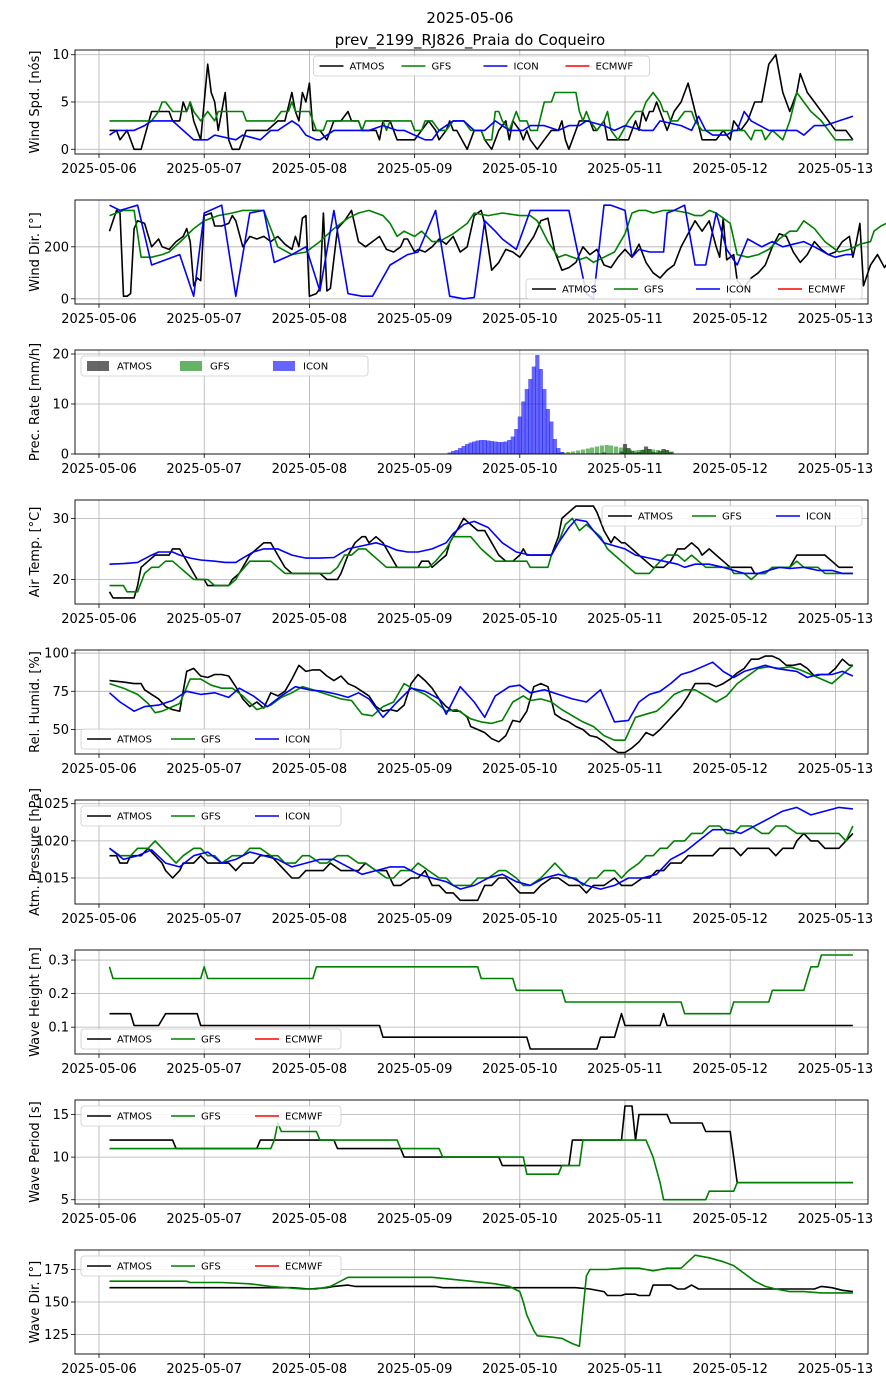 Image resolution: width=886 pixels, height=1389 pixels. I want to click on bar-series-gfs, so click(613, 449).